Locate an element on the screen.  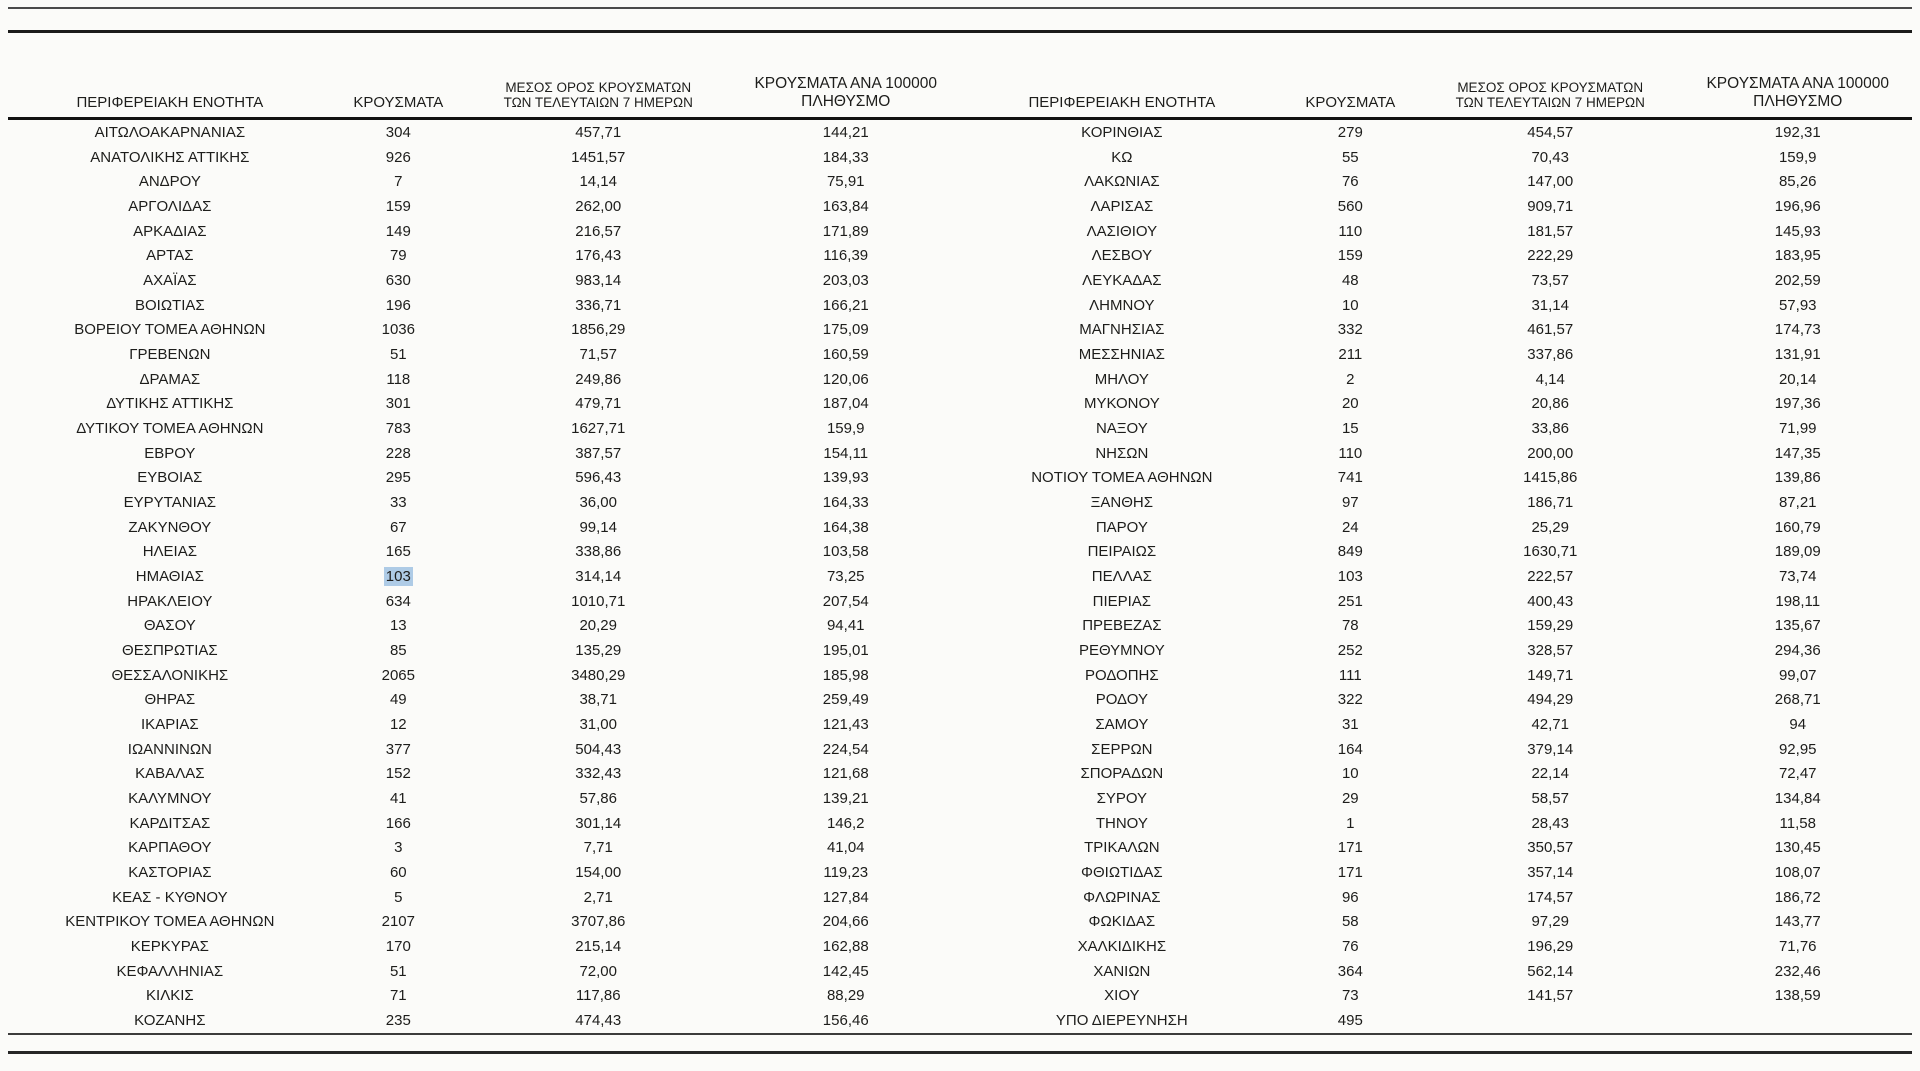
cell-text: ΝΗΣΩΝ is located at coordinates (1122, 453).